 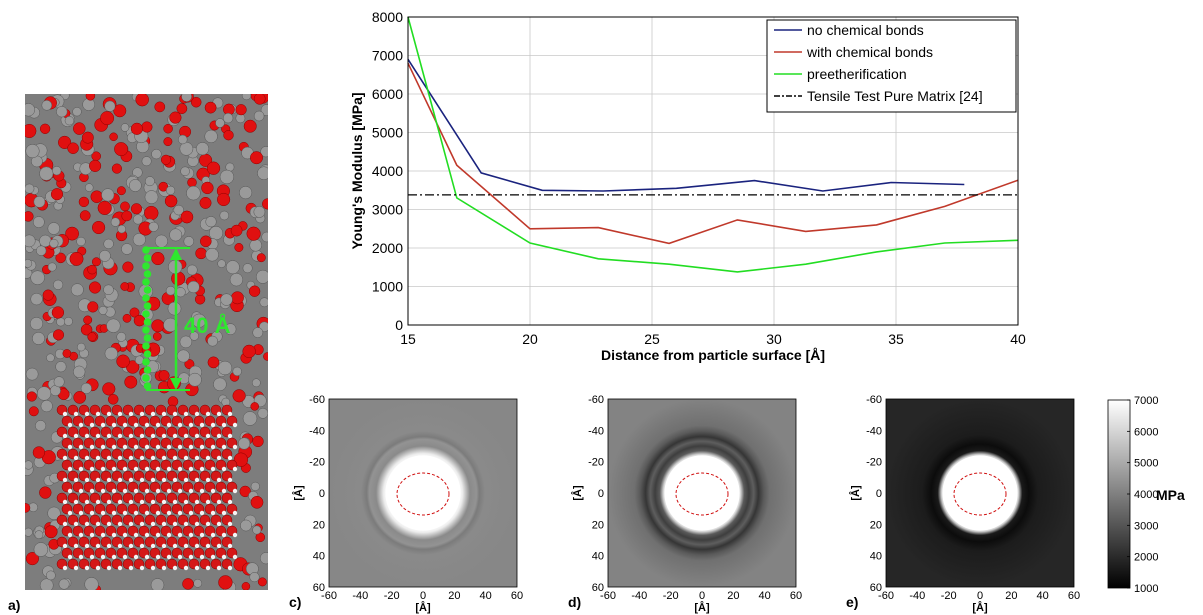 I want to click on x-tick-label: 40, so click(x=1018, y=339).